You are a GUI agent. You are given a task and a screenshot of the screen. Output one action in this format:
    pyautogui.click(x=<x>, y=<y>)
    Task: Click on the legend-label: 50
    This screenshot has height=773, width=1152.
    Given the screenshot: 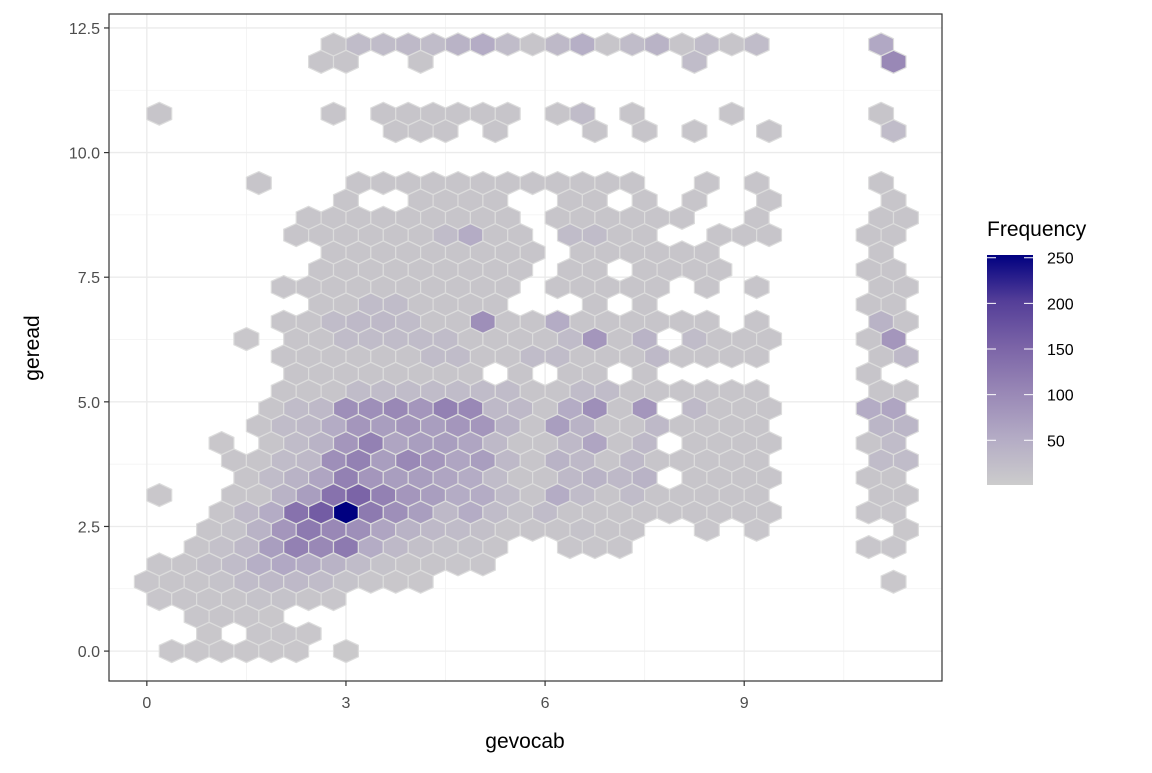 What is the action you would take?
    pyautogui.click(x=1056, y=441)
    